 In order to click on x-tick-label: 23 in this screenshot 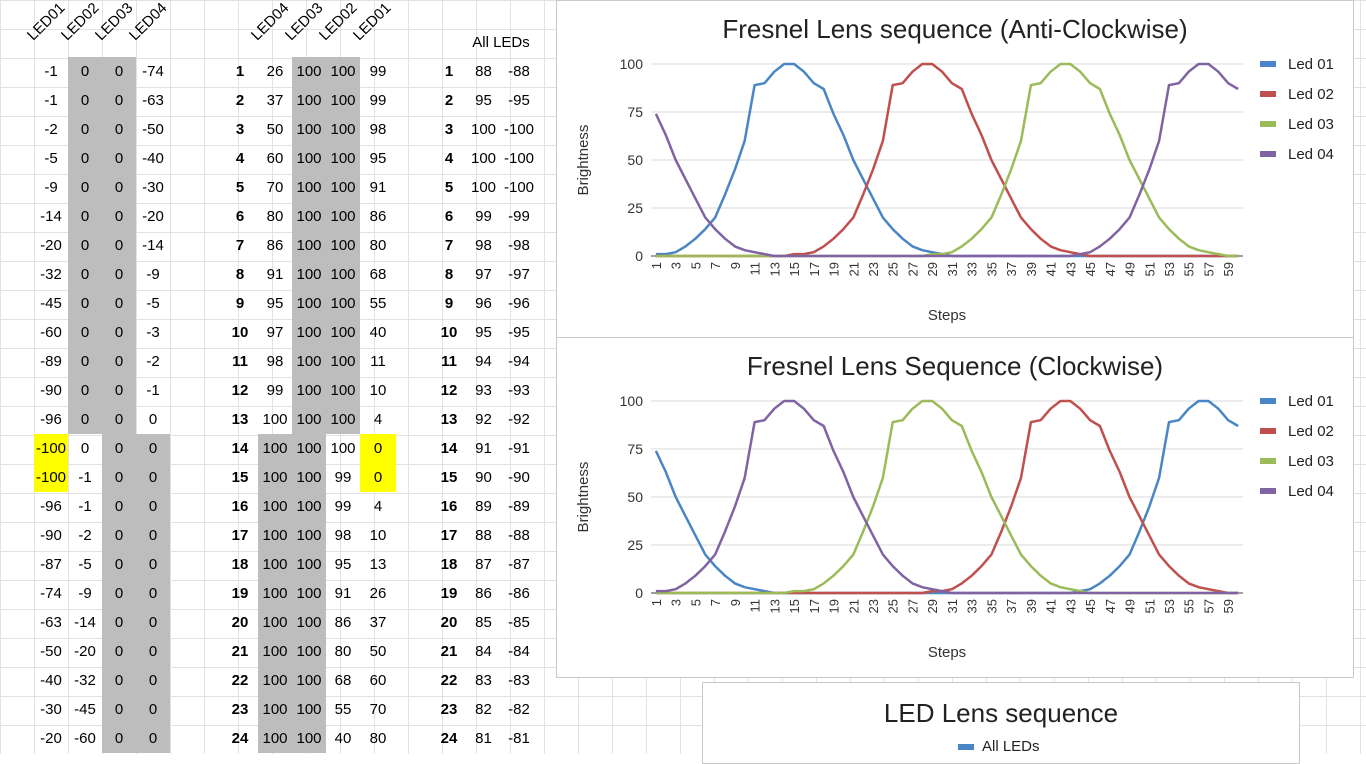, I will do `click(873, 269)`.